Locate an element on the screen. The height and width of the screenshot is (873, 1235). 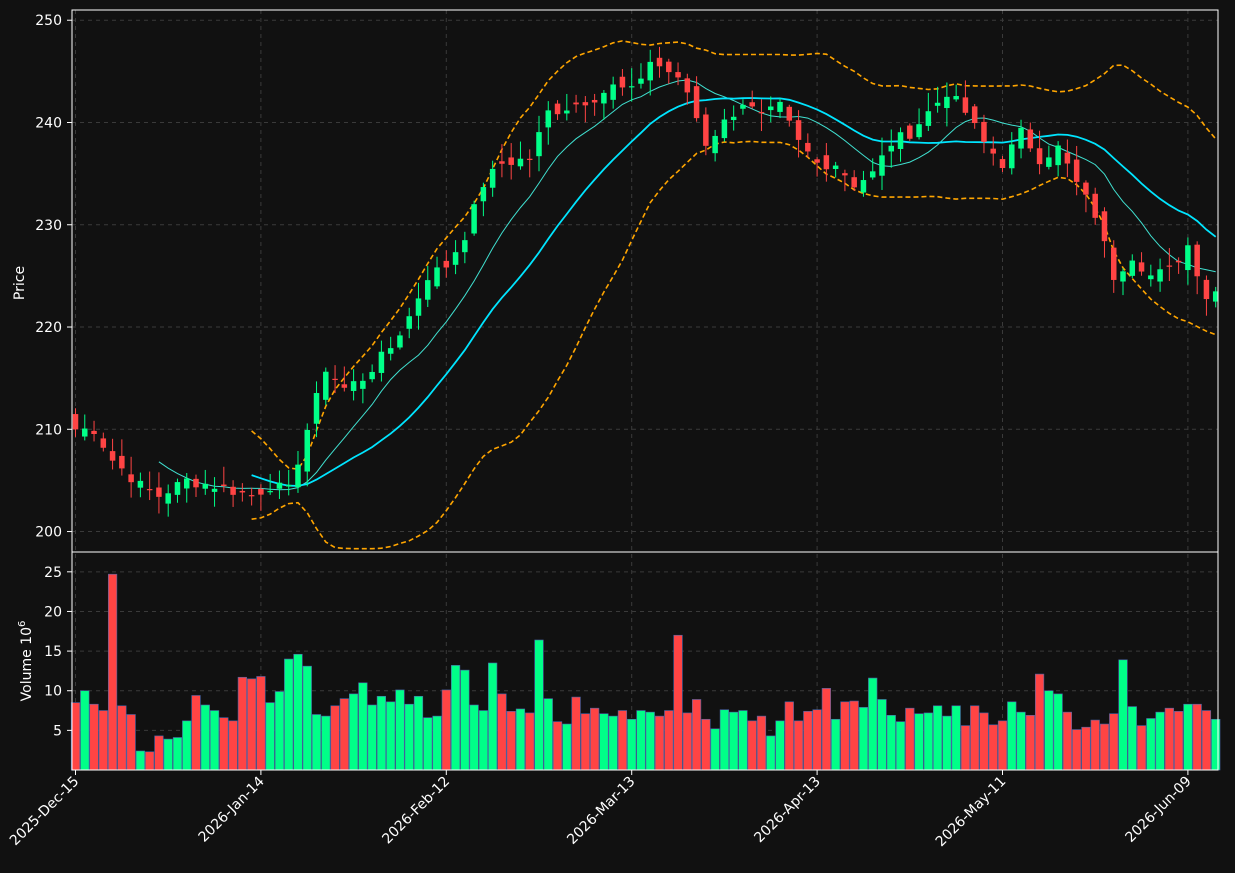
volume-axis-exponent: 6 is located at coordinates (22, 624).